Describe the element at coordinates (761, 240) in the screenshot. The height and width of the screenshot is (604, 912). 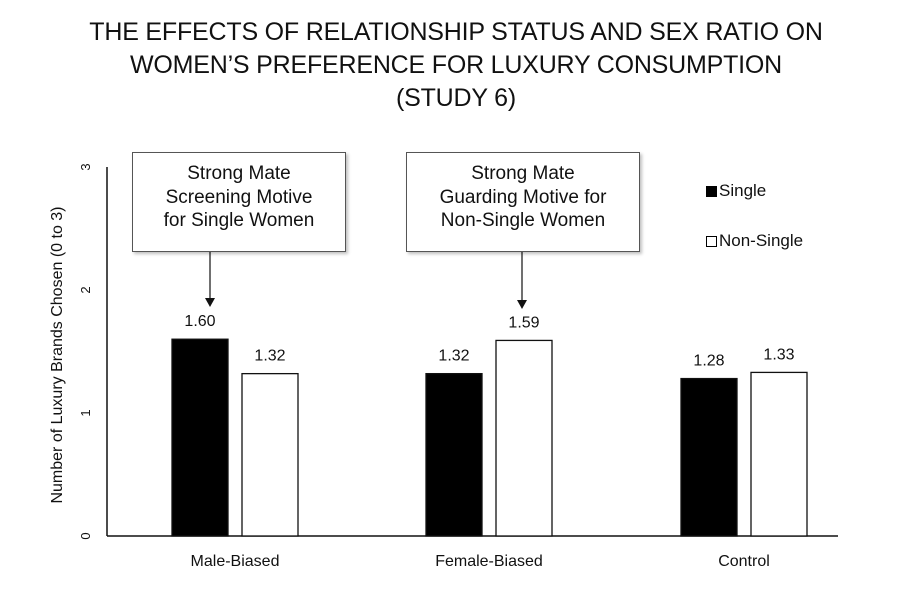
I see `legend-label-non-single: Non-Single` at that location.